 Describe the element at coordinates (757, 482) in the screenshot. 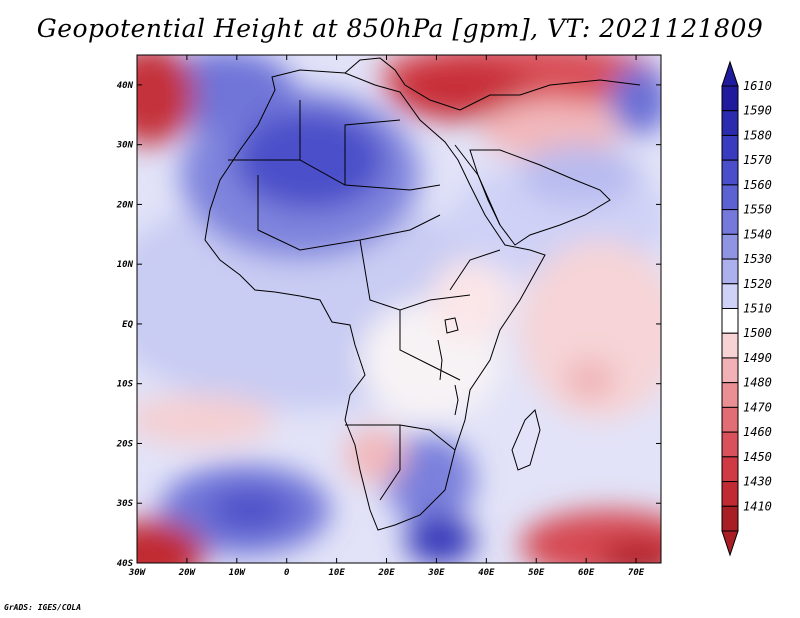

I see `colorbar-label: 1430` at that location.